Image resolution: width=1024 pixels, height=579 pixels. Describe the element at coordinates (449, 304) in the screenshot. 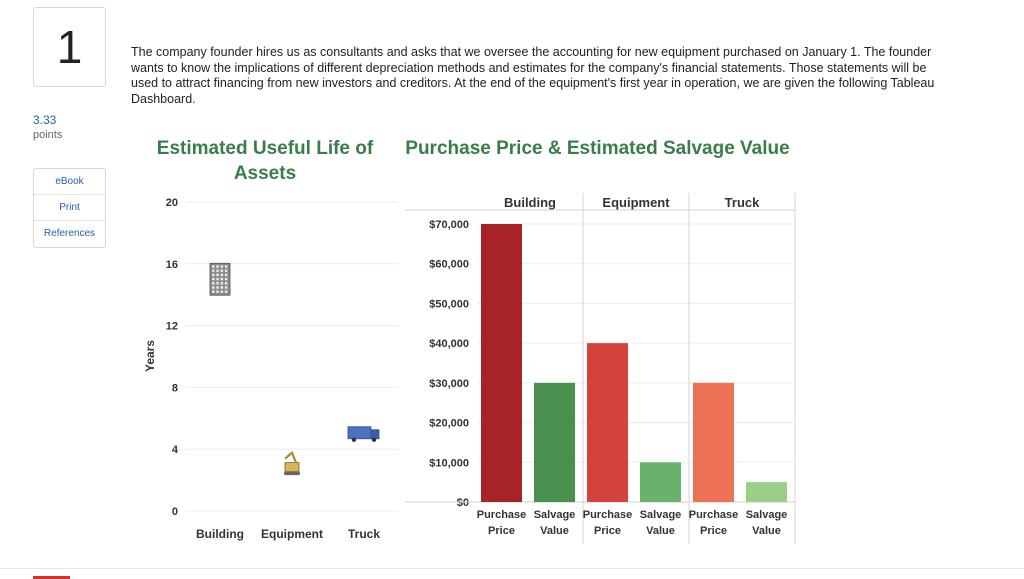

I see `y-tick-label: $50,000` at that location.